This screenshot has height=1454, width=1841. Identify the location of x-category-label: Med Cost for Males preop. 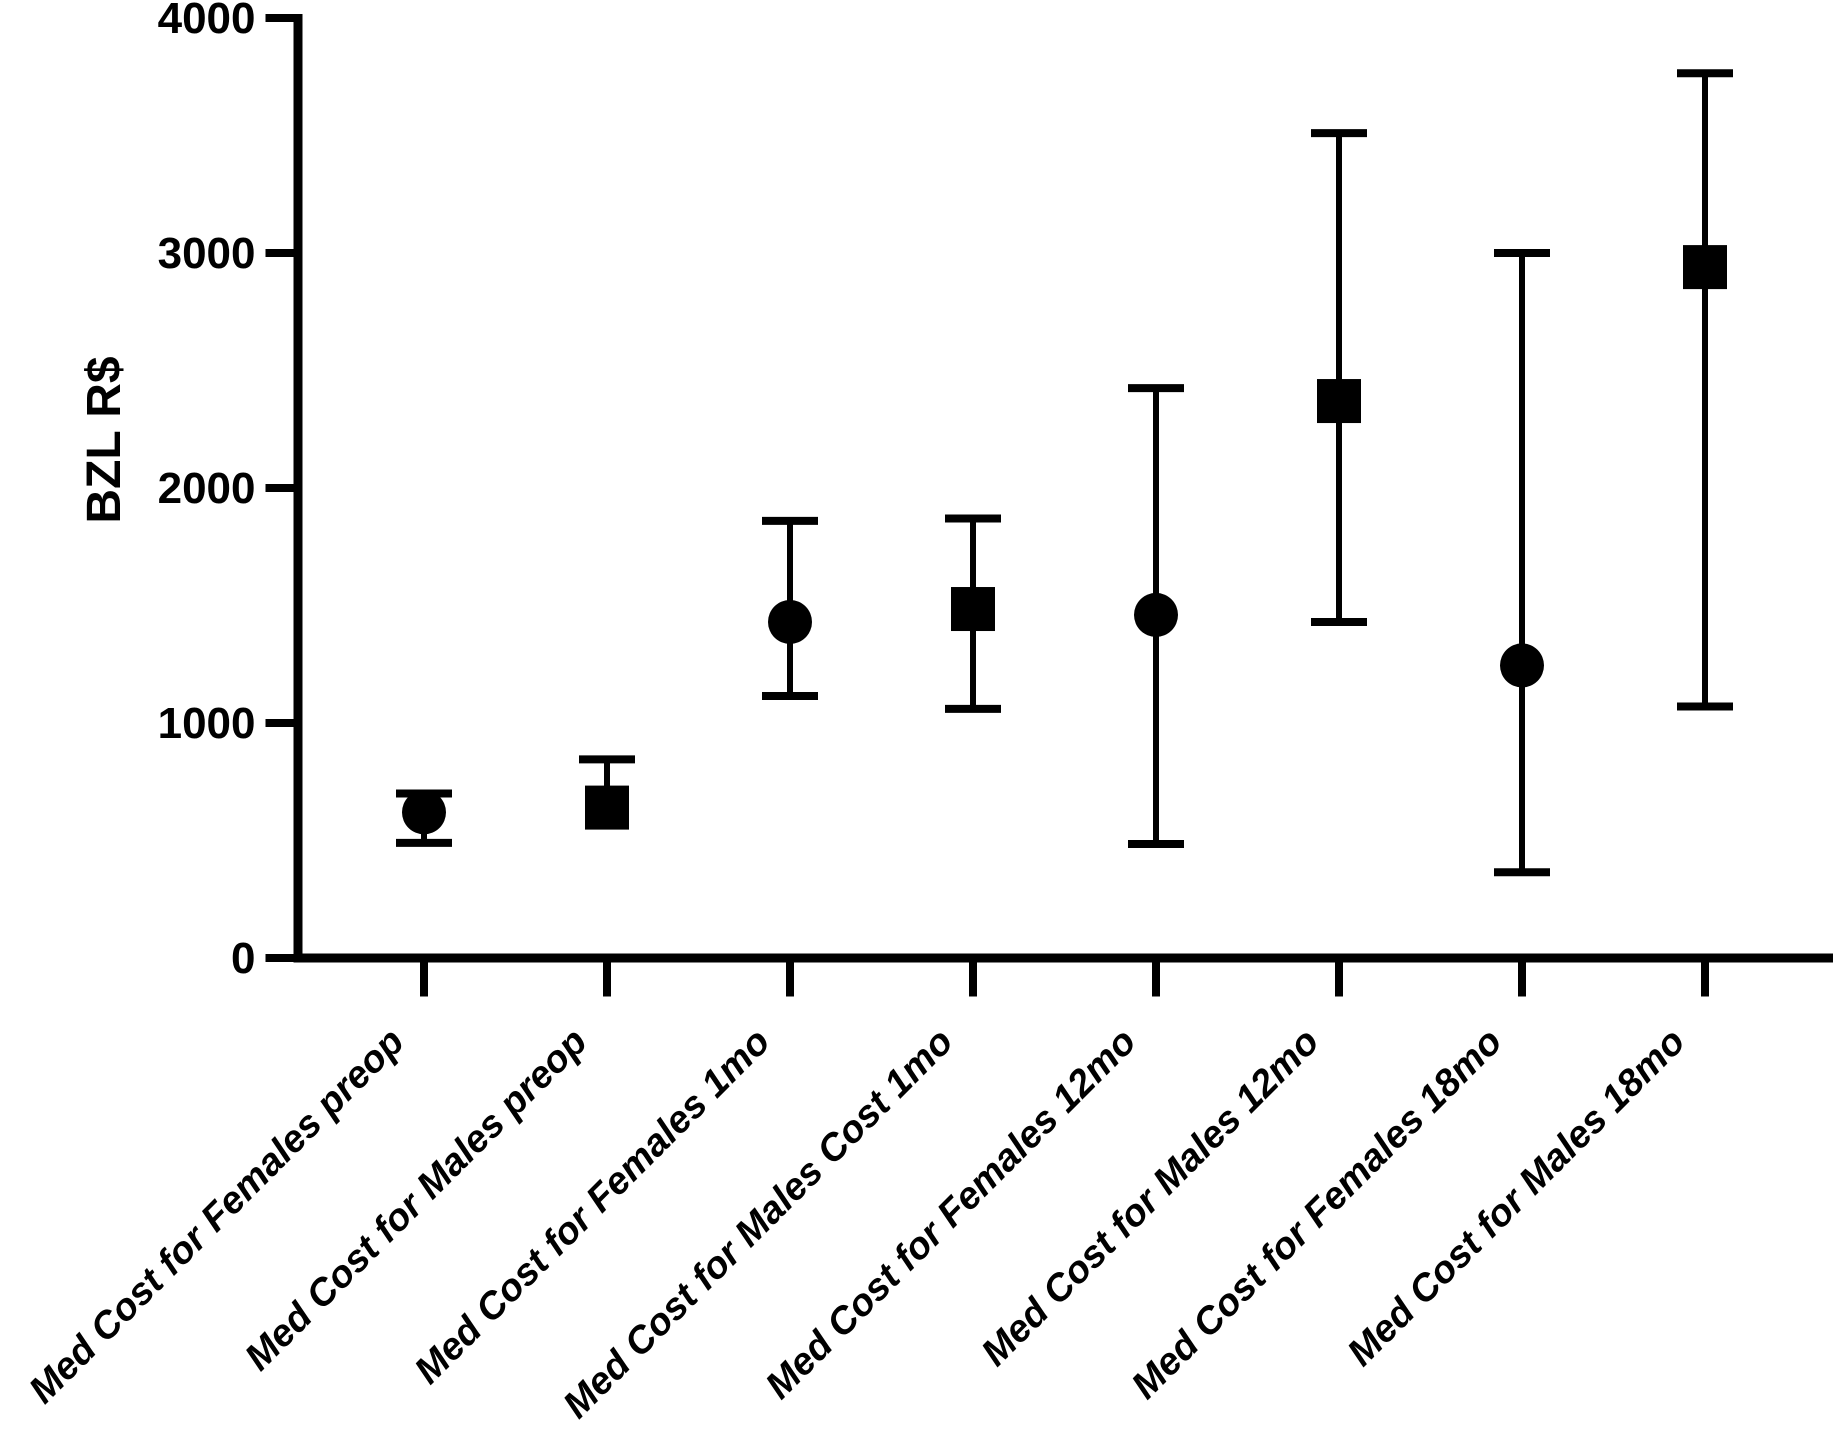
(416, 1200).